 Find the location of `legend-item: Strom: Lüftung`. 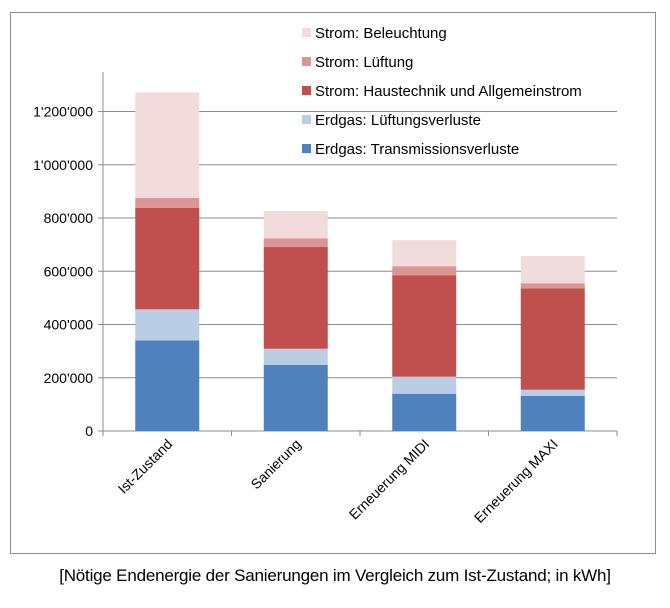

legend-item: Strom: Lüftung is located at coordinates (357, 62).